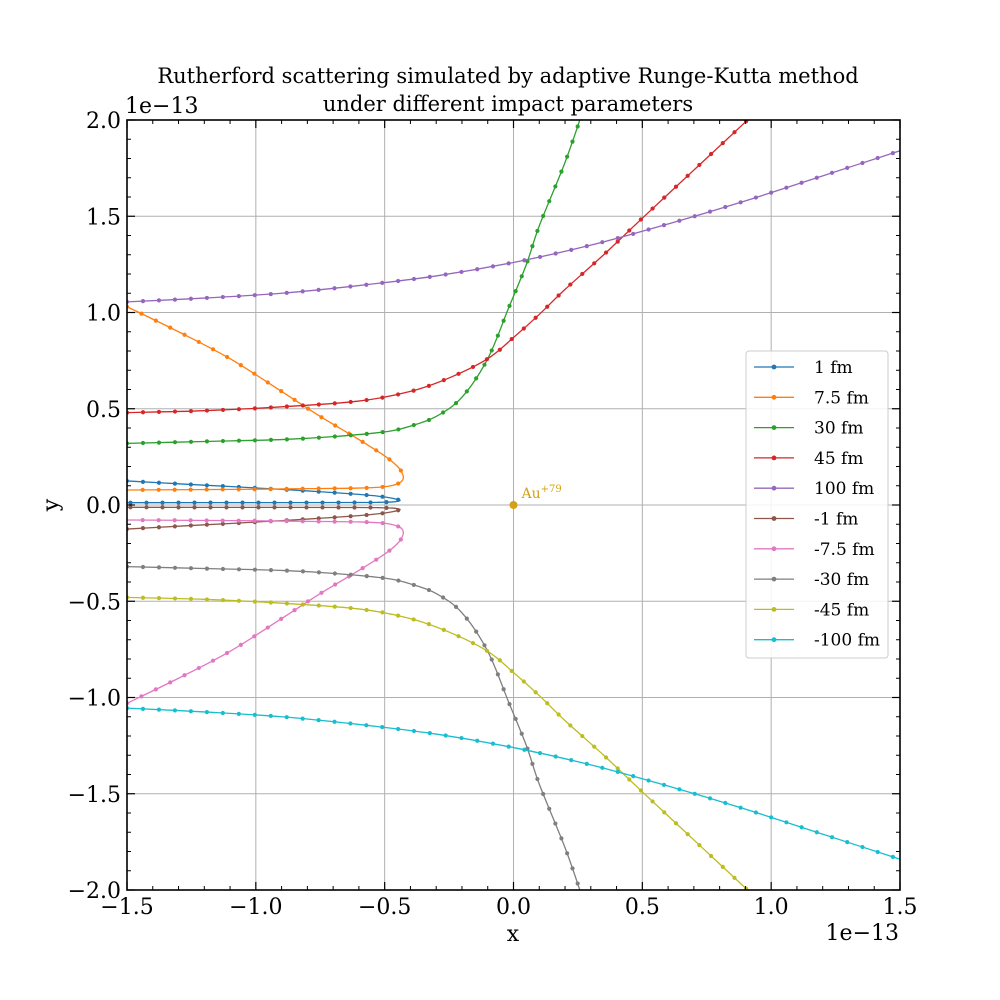 Image resolution: width=1000 pixels, height=1000 pixels. I want to click on x-tick-label: −0.5, so click(384, 907).